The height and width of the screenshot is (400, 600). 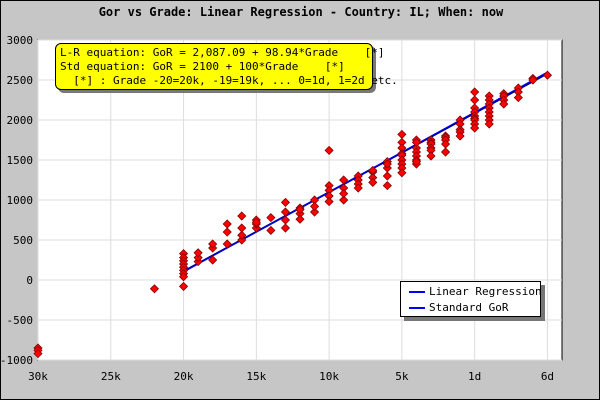 I want to click on y-tick-label: 2500, so click(x=20, y=80).